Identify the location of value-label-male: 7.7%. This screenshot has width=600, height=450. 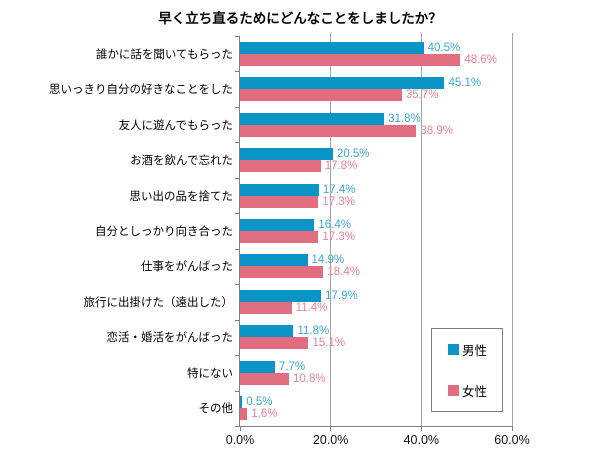
(292, 366).